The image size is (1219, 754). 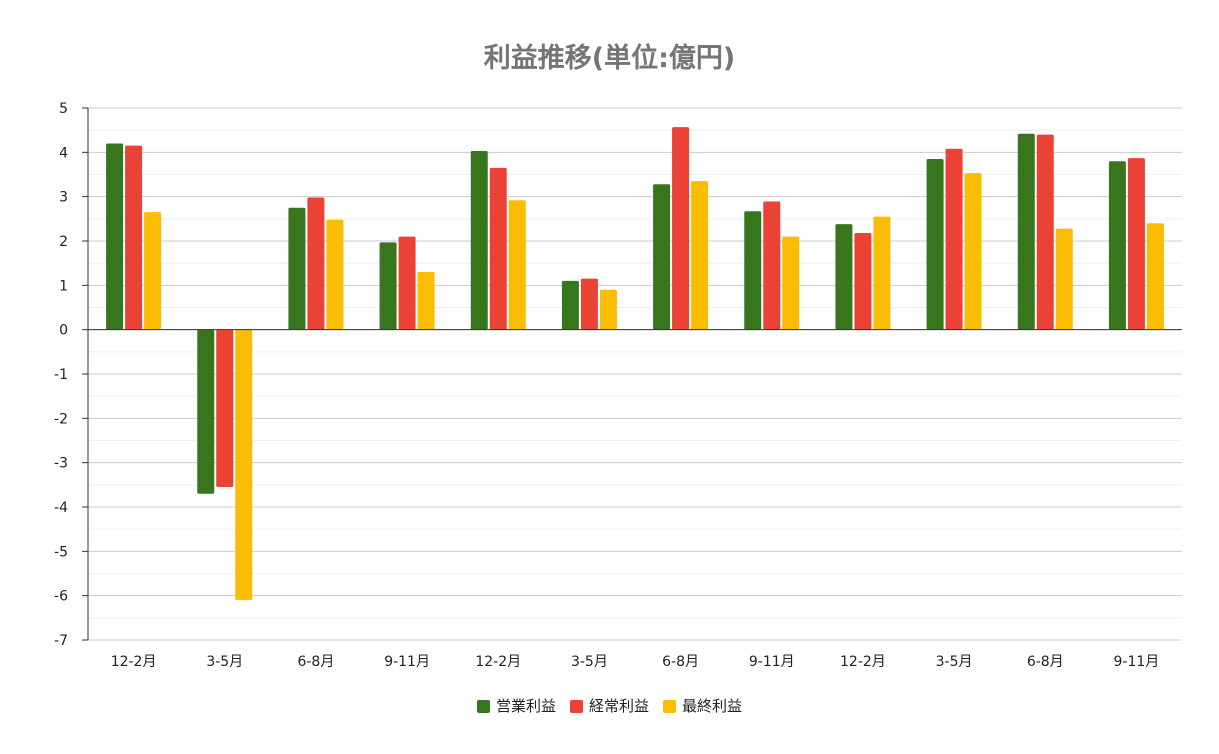 What do you see at coordinates (61, 375) in the screenshot?
I see `y-tick-label: -1` at bounding box center [61, 375].